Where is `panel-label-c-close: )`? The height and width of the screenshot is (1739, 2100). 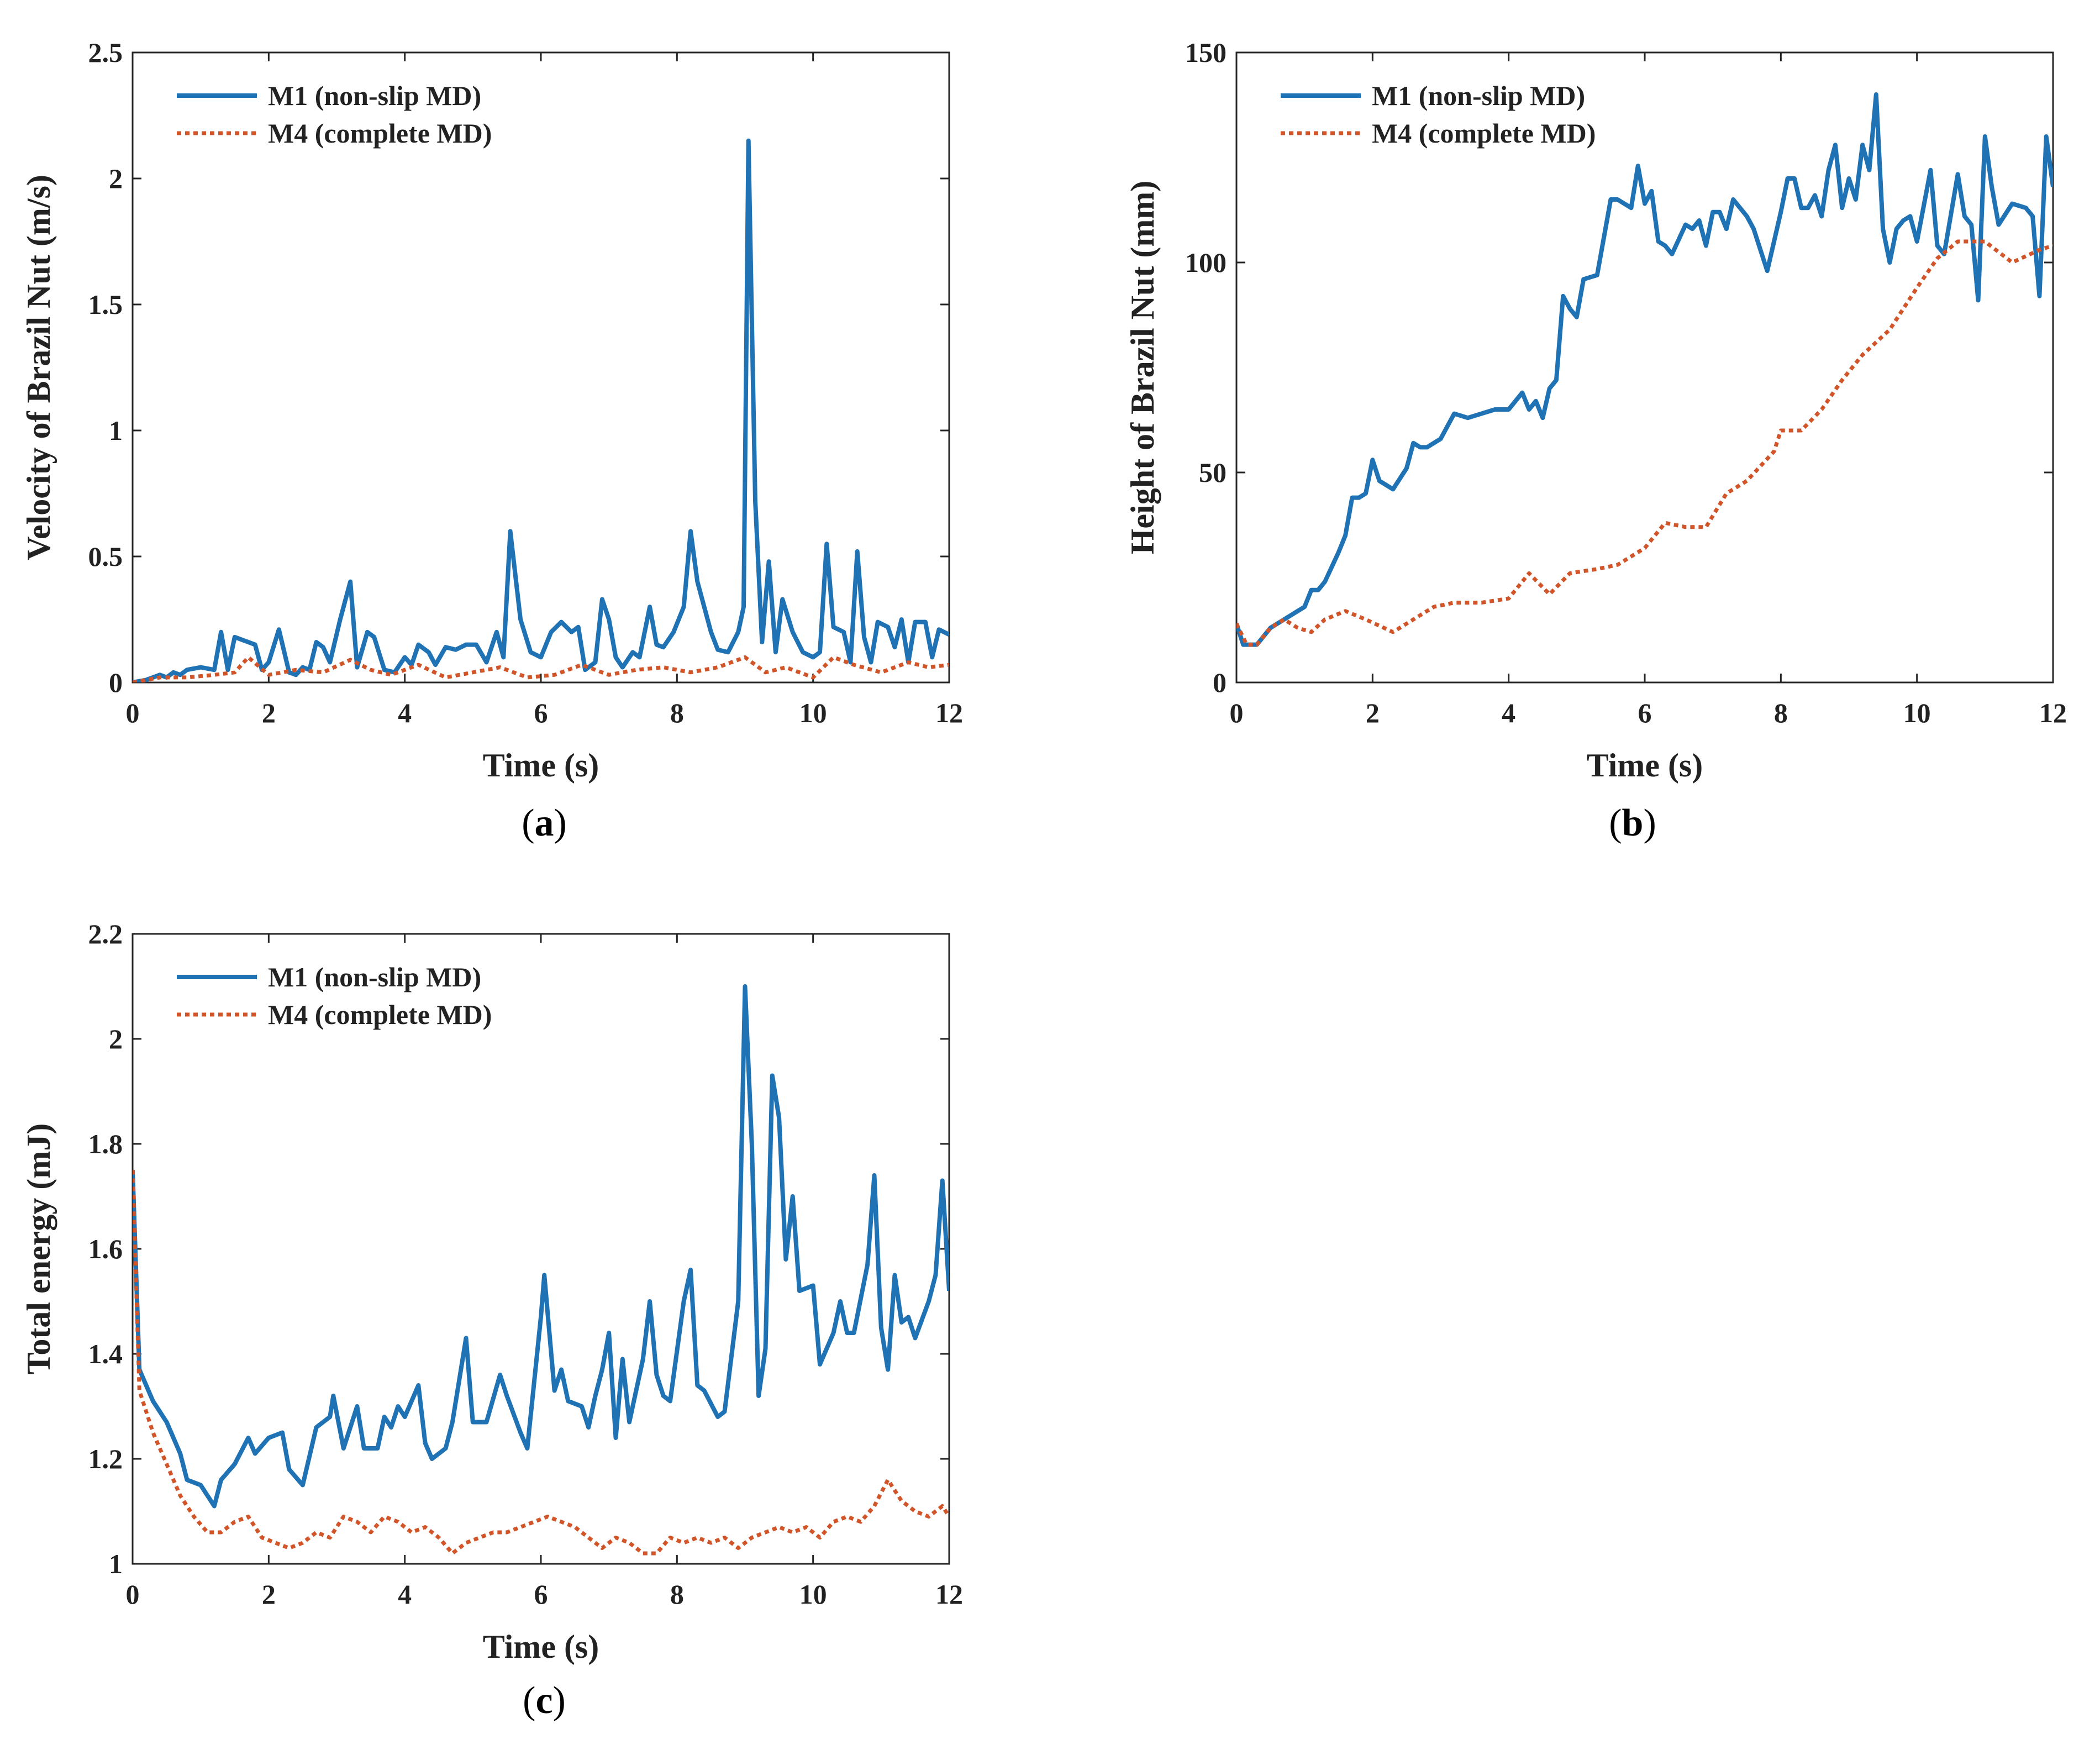 panel-label-c-close: ) is located at coordinates (559, 1701).